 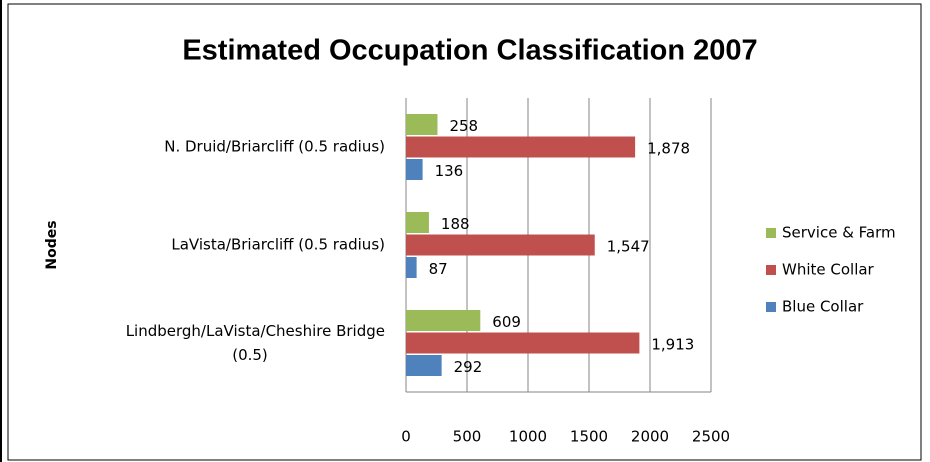 I want to click on y-tick-label: Lindbergh/LaVista/Cheshire Bridge (0.5), so click(x=255, y=343).